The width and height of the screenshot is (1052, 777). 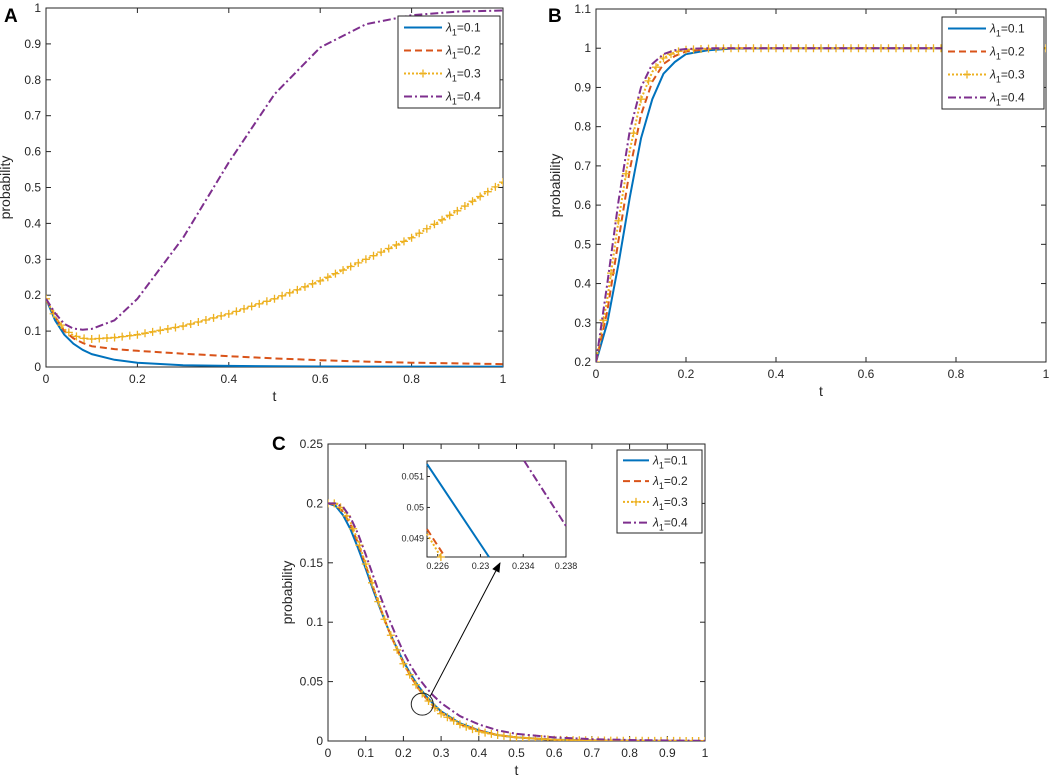 I want to click on legend-box, so click(x=659, y=491).